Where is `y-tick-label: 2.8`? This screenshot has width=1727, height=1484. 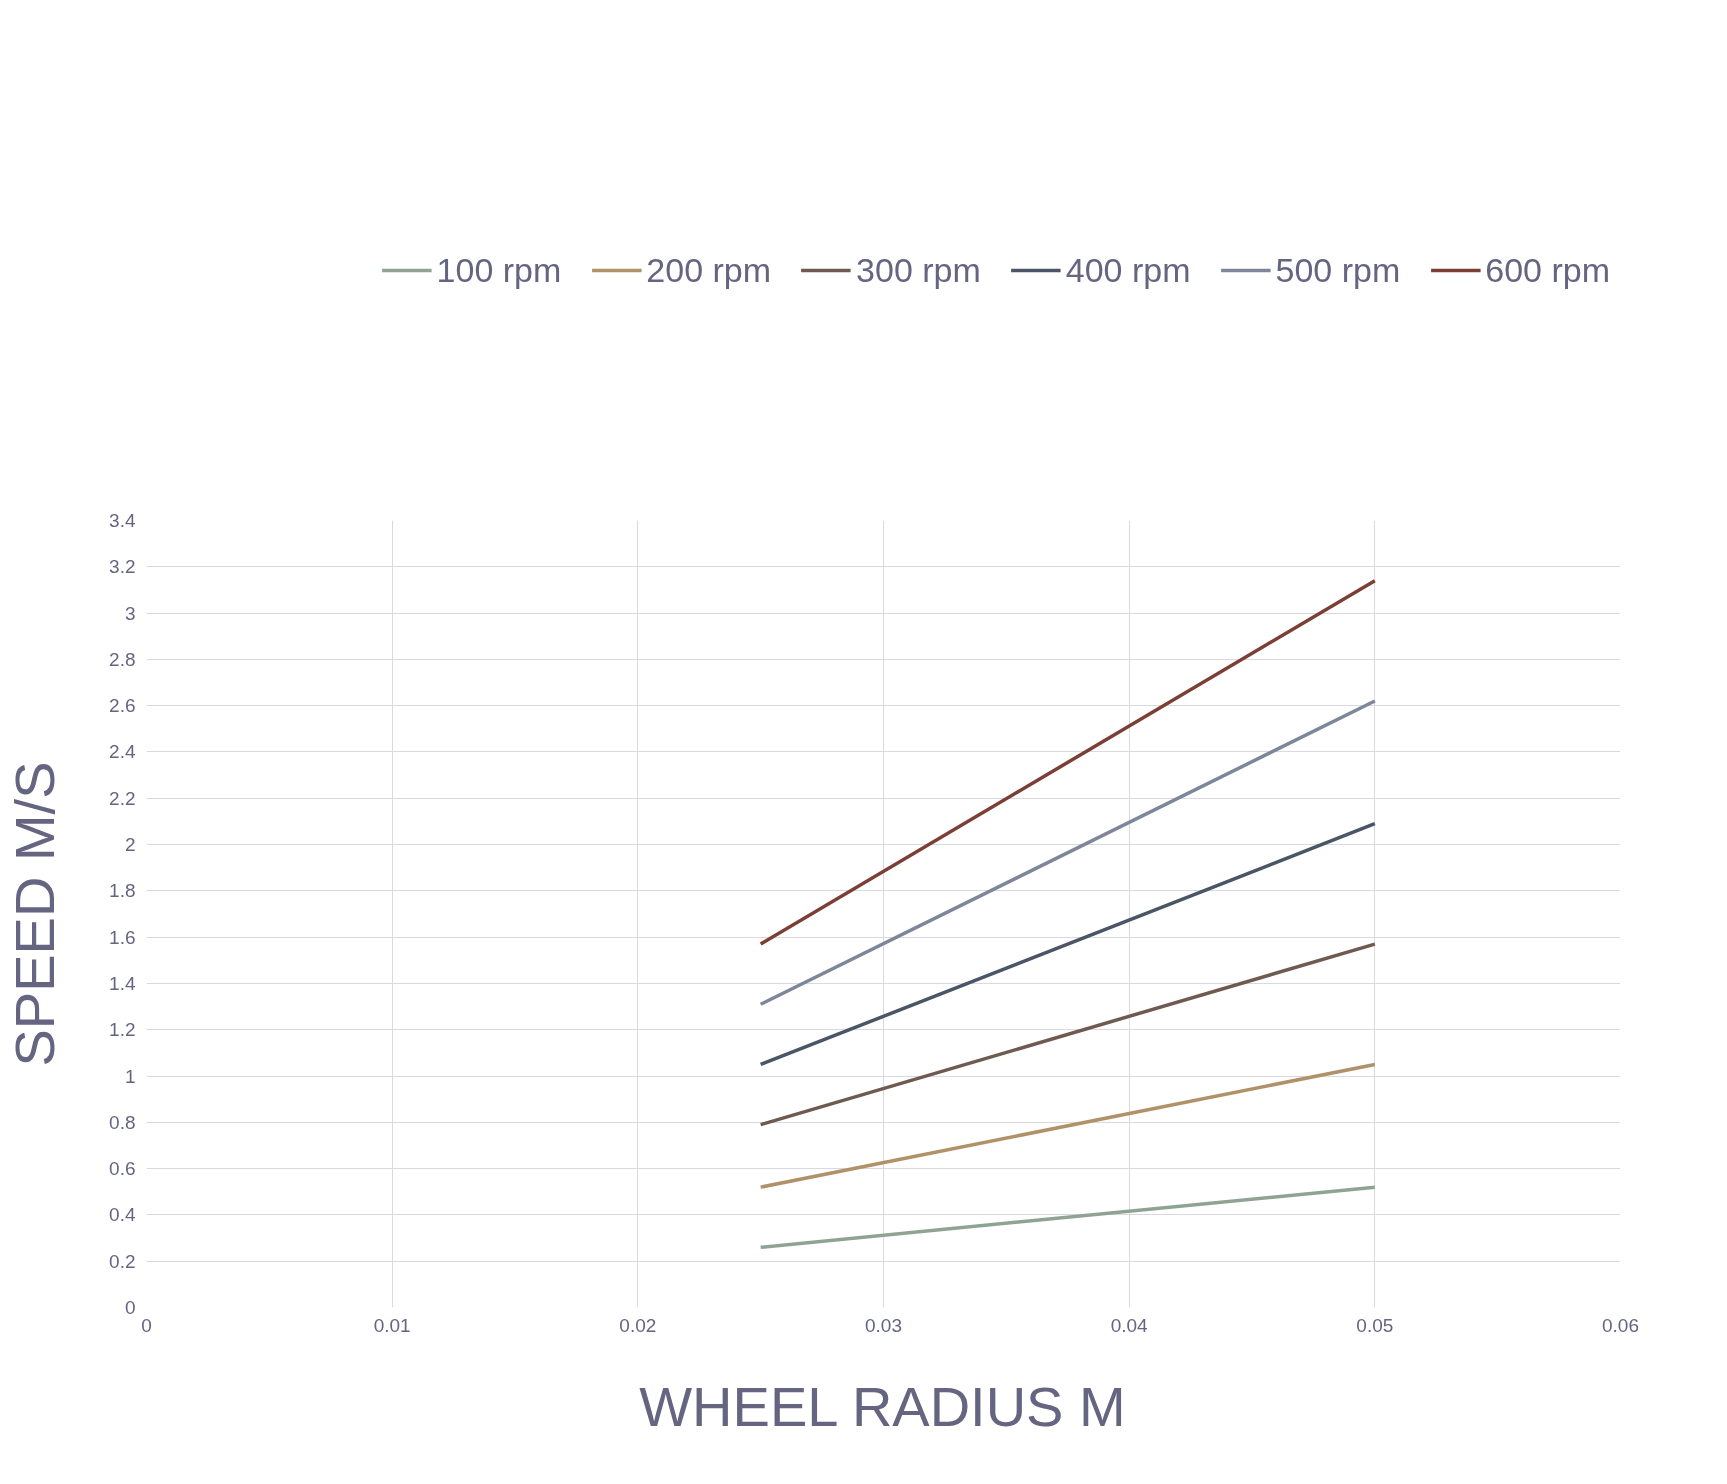 y-tick-label: 2.8 is located at coordinates (122, 659).